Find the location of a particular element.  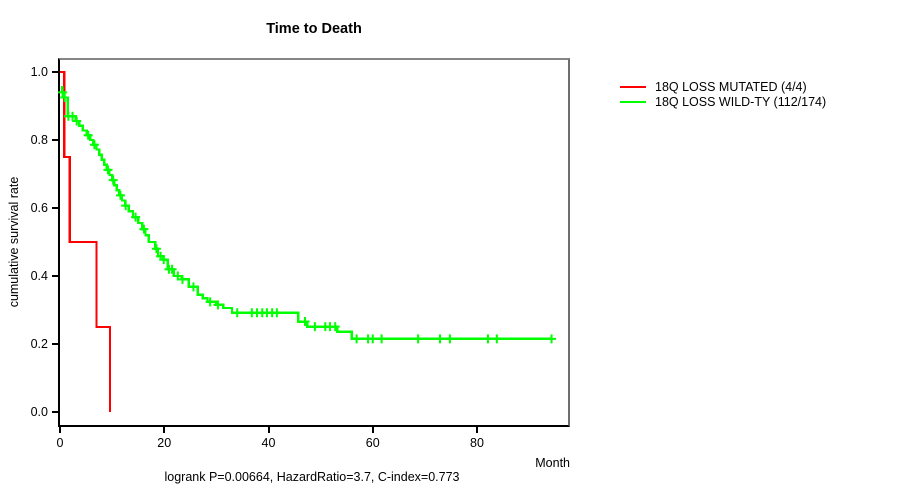

legend-item: 18Q LOSS MUTATED (4/4) is located at coordinates (723, 86).